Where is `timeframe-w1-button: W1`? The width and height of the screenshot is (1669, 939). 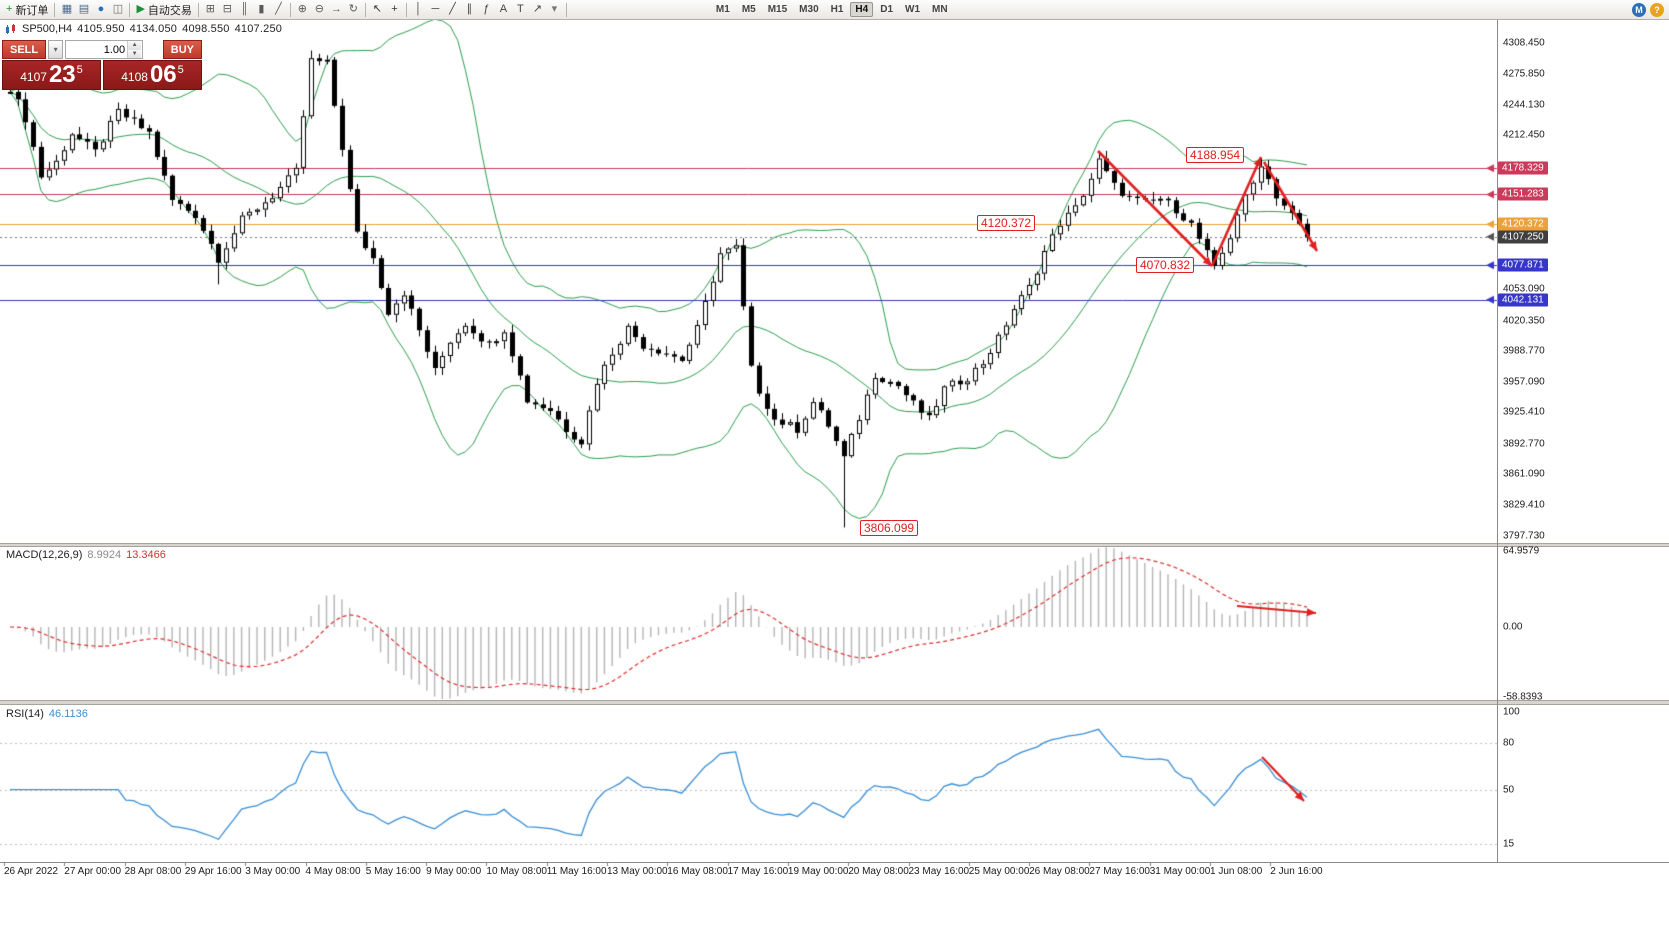
timeframe-w1-button: W1 is located at coordinates (913, 9).